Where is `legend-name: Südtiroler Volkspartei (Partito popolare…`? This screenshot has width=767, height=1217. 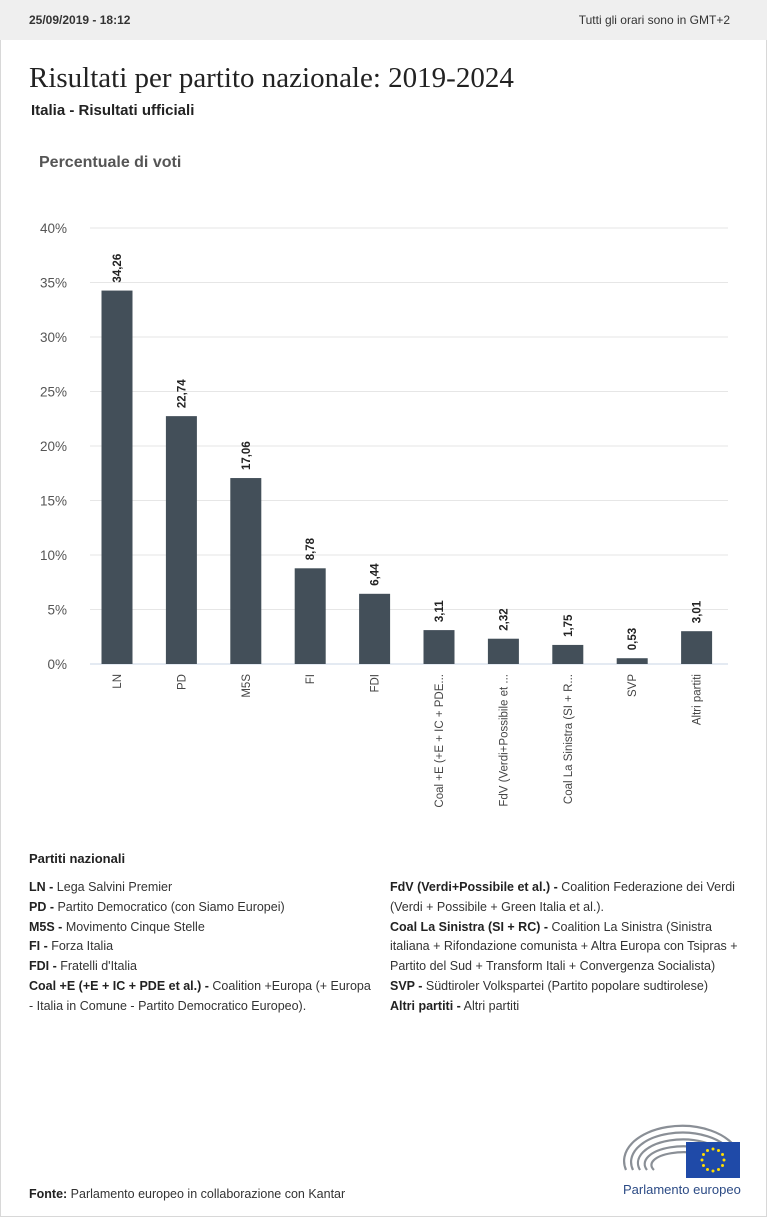
legend-name: Südtiroler Volkspartei (Partito popolare… is located at coordinates (565, 985).